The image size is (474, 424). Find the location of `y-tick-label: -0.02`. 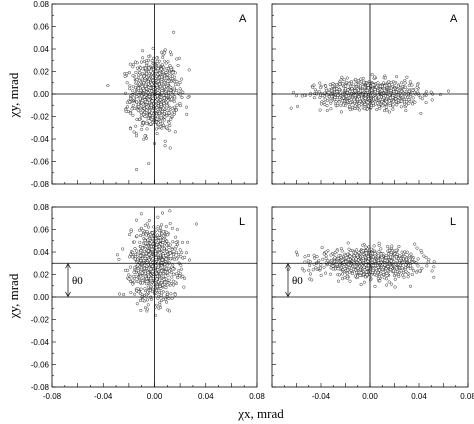

y-tick-label: -0.02 is located at coordinates (40, 117).